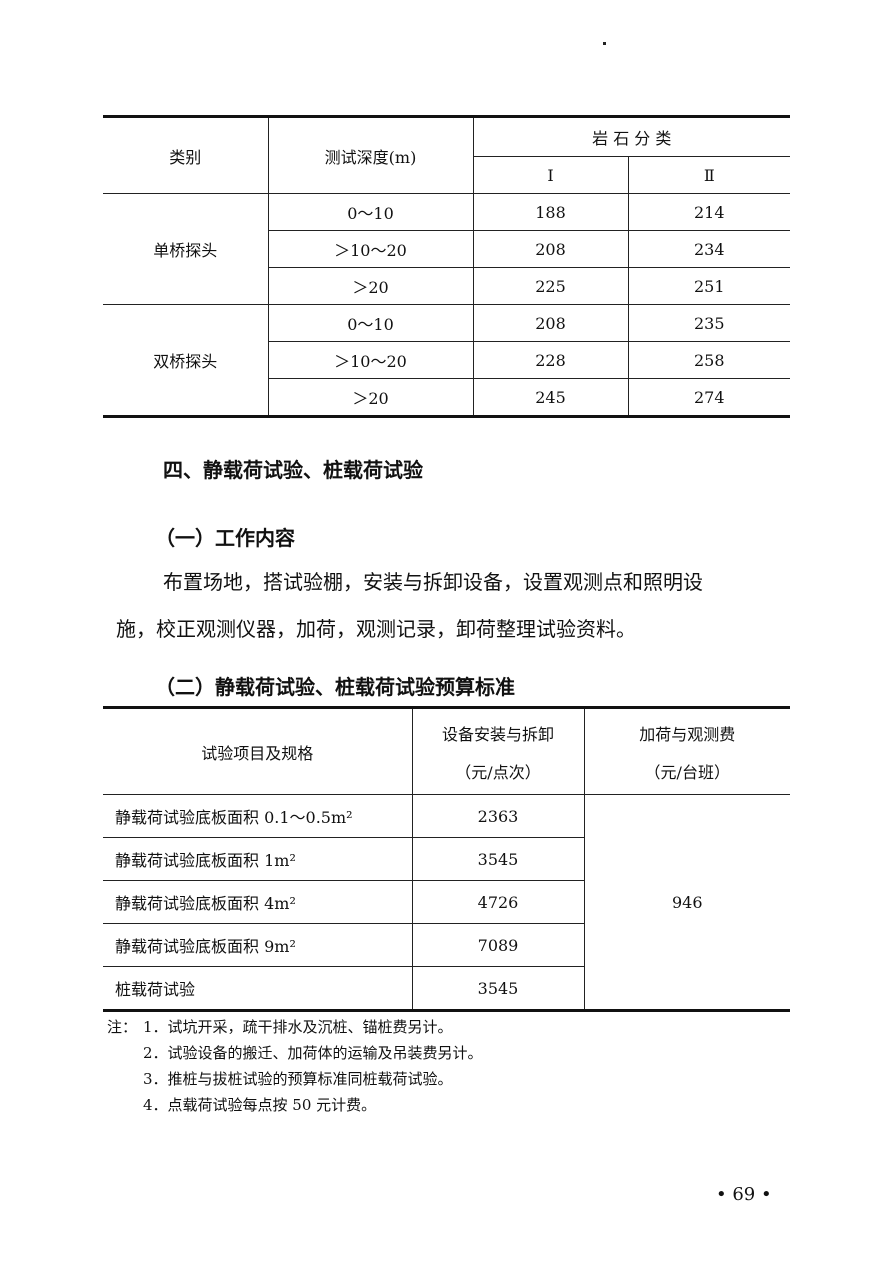  I want to click on header-load-label: 加荷与观测费, so click(687, 734).